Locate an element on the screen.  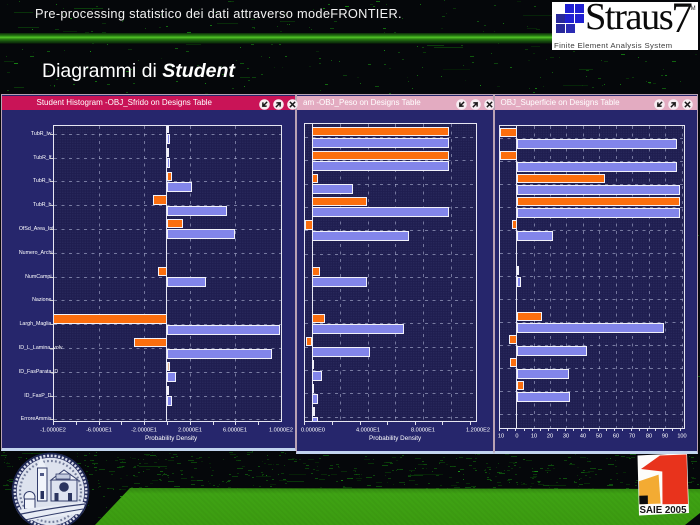
svg-text: SAIE 2005 is located at coordinates (663, 510).